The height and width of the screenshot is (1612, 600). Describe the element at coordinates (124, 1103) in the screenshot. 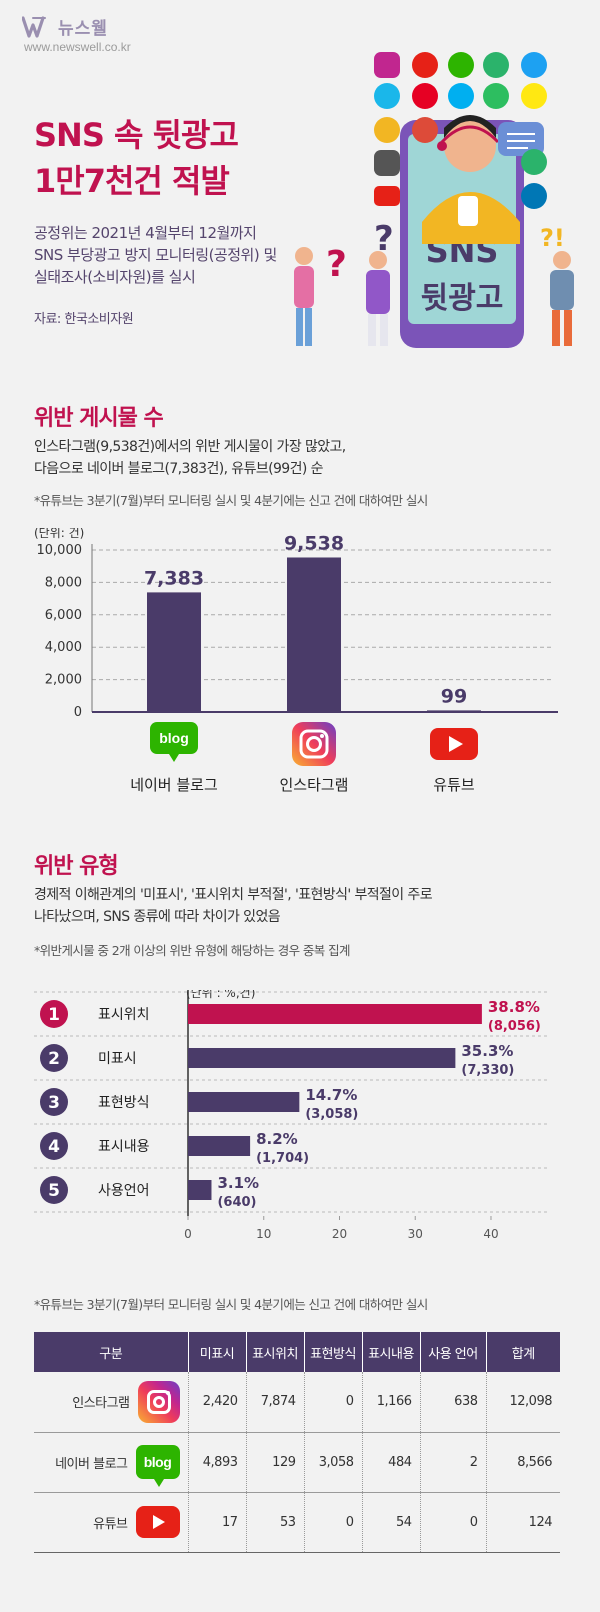

I see `category-label: 표현방식` at that location.